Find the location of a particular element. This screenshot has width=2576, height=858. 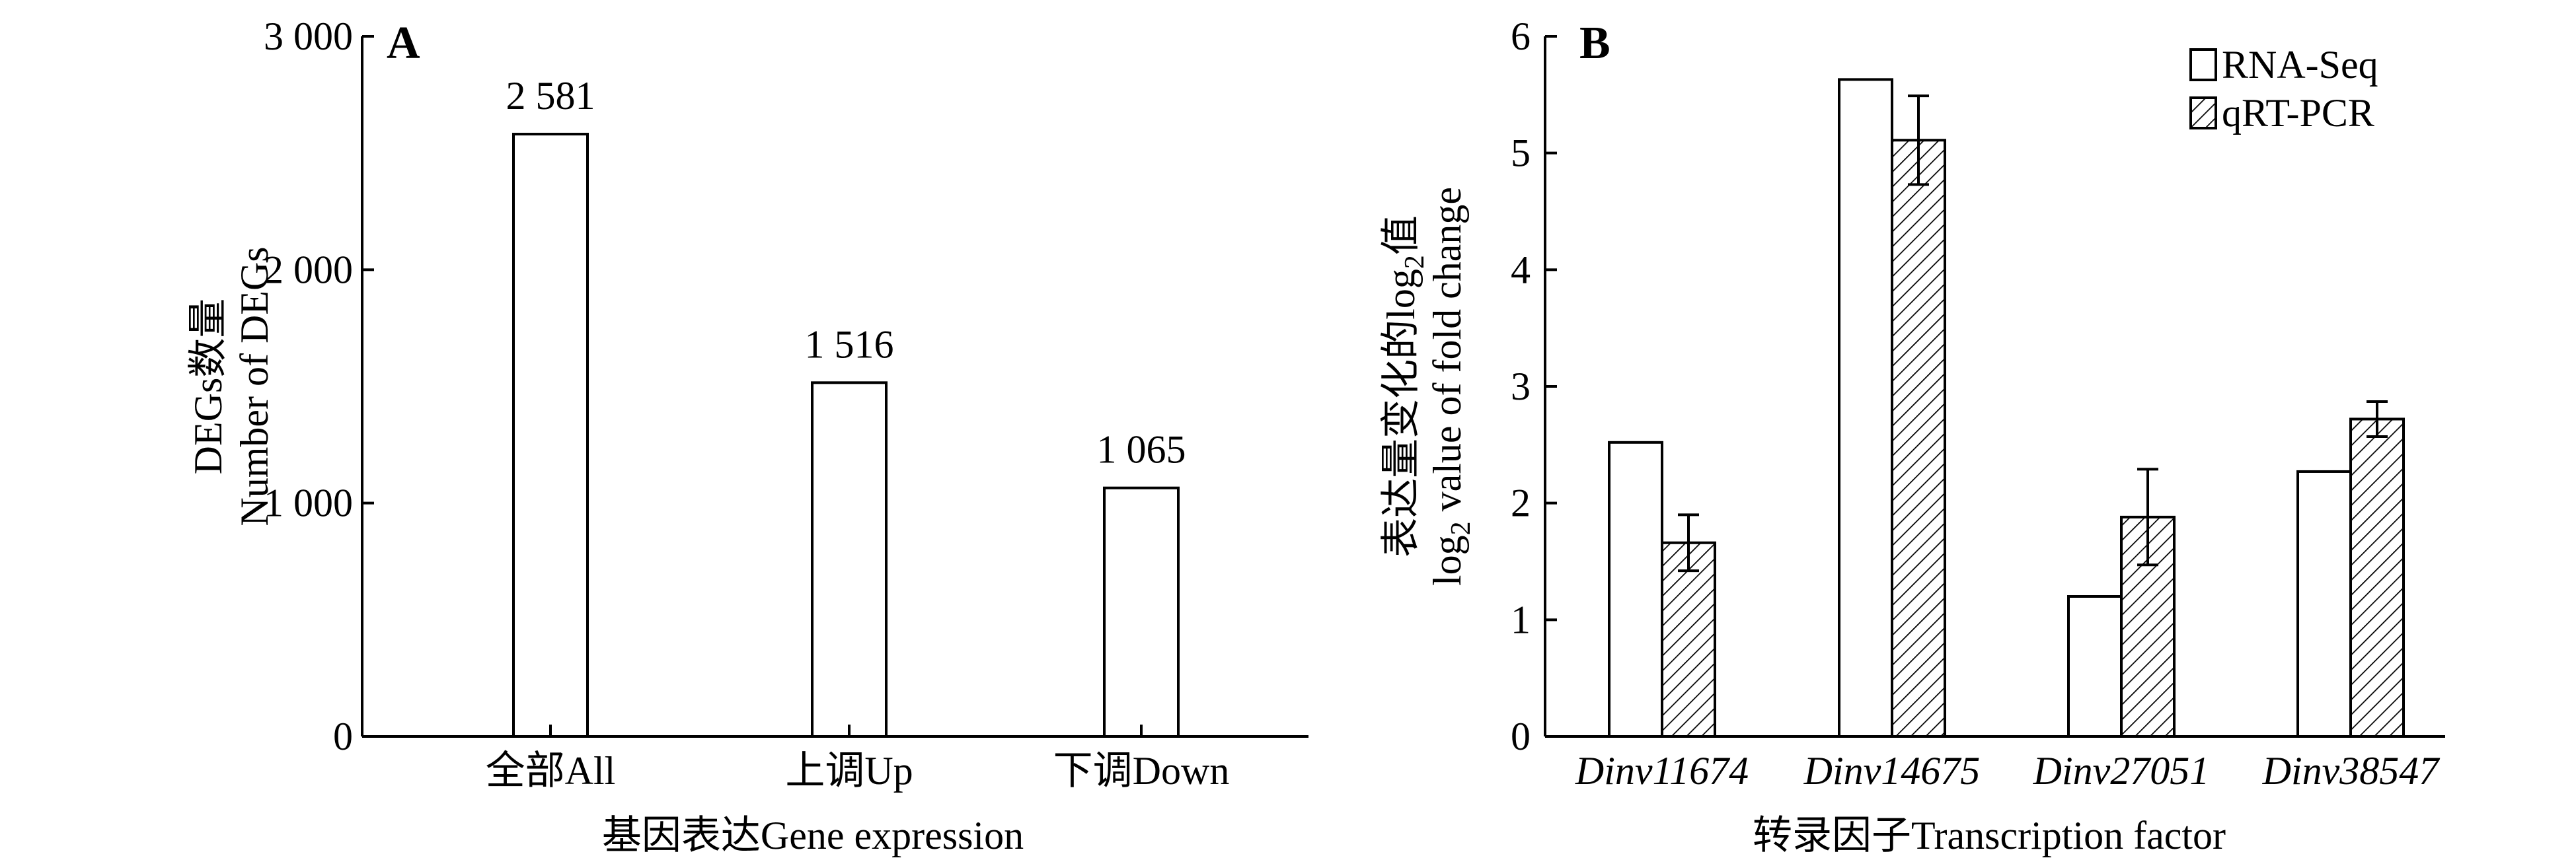

panel-b-y-axis-title: 表达量变化的log2值 log2 value of fold change is located at coordinates (1427, 386).